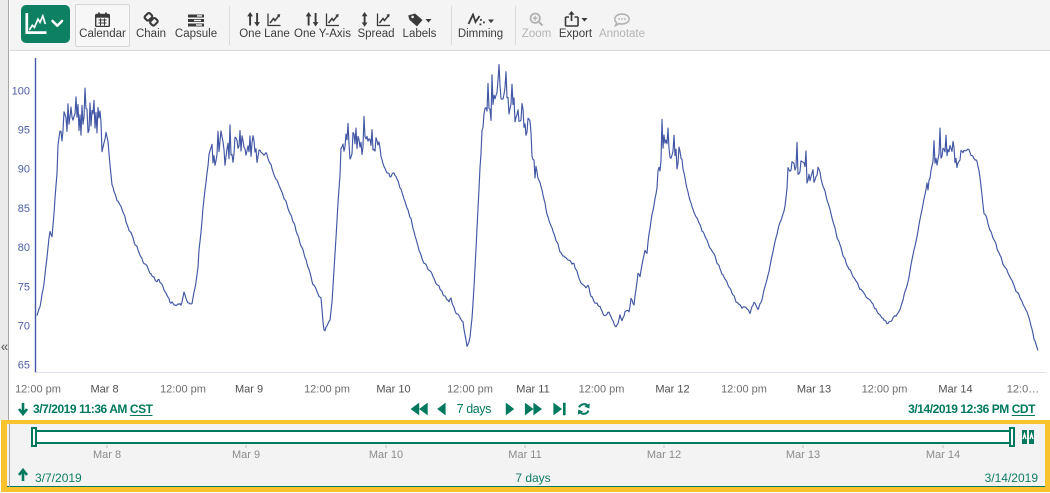  What do you see at coordinates (21, 91) in the screenshot?
I see `svg-text: 100` at bounding box center [21, 91].